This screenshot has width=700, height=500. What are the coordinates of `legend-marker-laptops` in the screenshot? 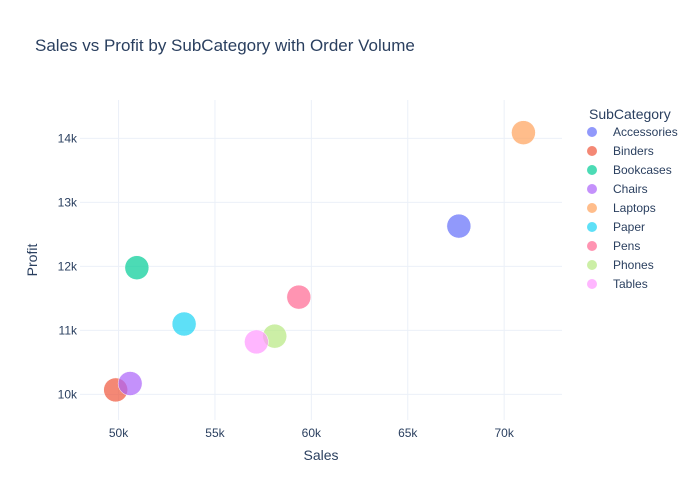 It's located at (592, 208).